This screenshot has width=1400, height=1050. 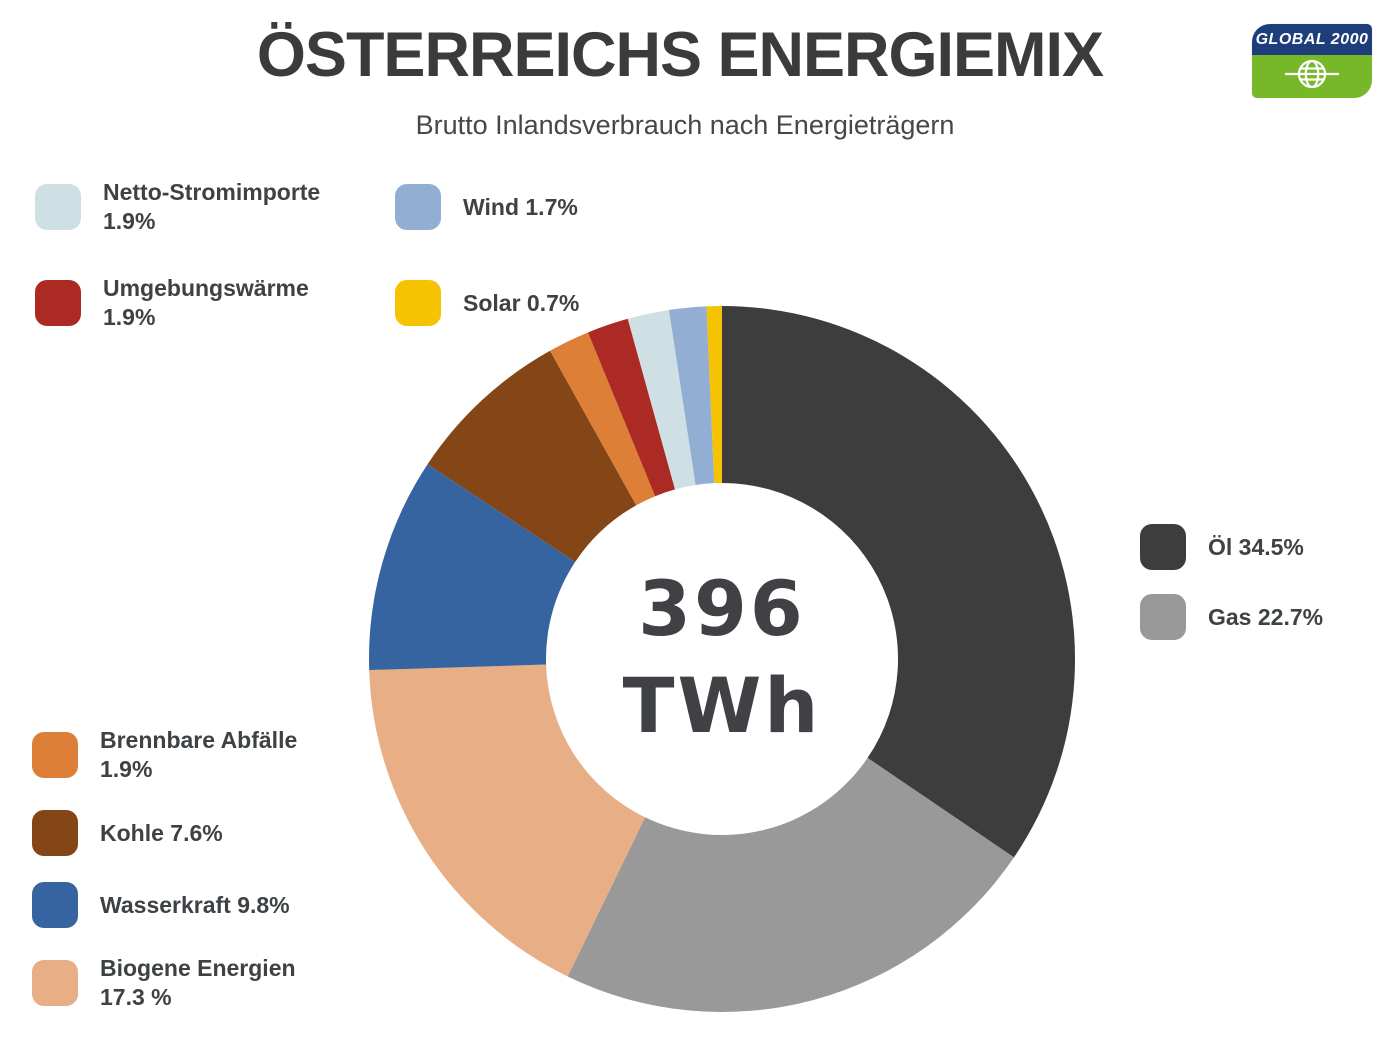 I want to click on legend-item-oel: Öl 34.5%, so click(x=1231, y=547).